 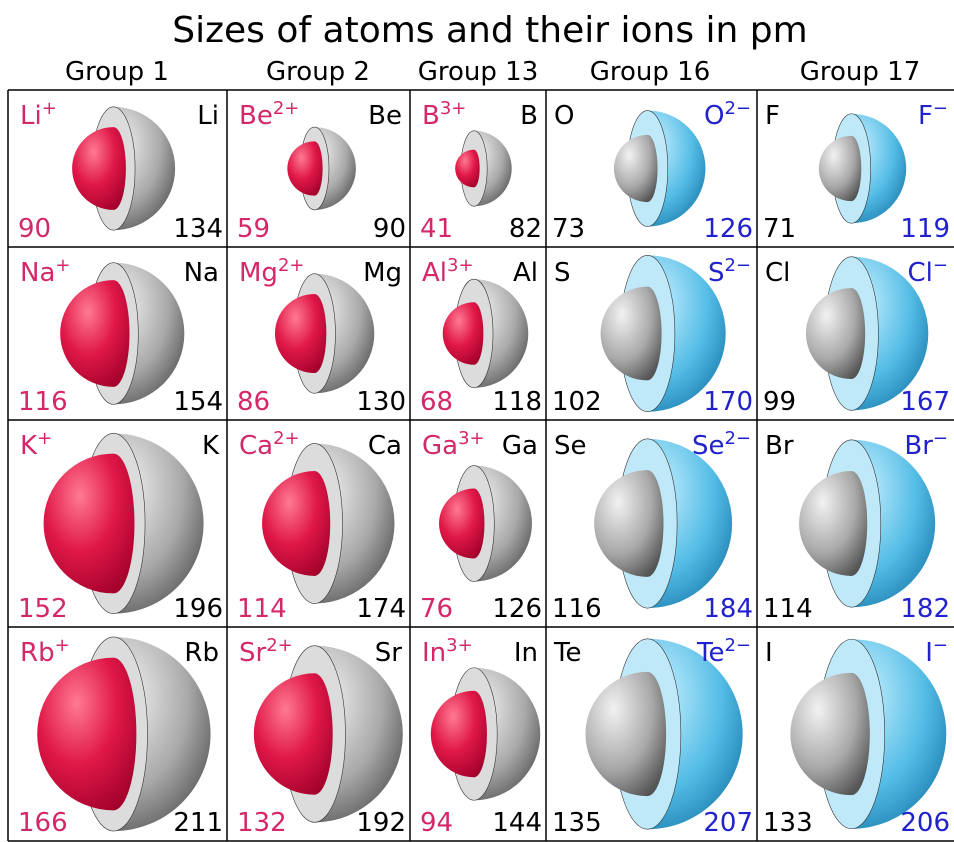 I want to click on element-label: Sr, so click(x=389, y=653).